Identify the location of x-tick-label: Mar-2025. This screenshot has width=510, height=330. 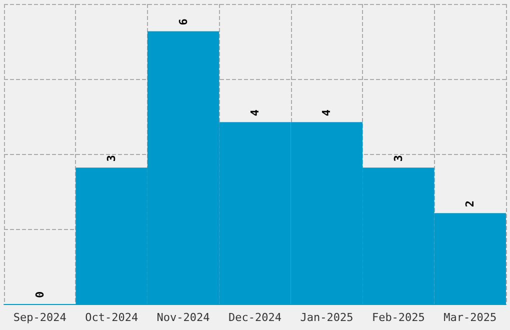
(470, 317).